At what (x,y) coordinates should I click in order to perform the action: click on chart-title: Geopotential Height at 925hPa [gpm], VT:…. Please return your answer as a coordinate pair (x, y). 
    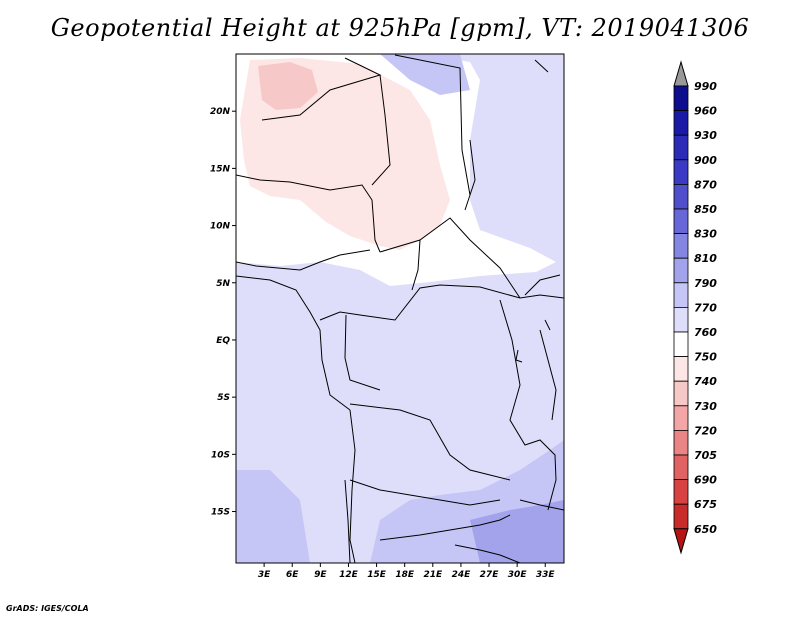
    Looking at the image, I should click on (400, 28).